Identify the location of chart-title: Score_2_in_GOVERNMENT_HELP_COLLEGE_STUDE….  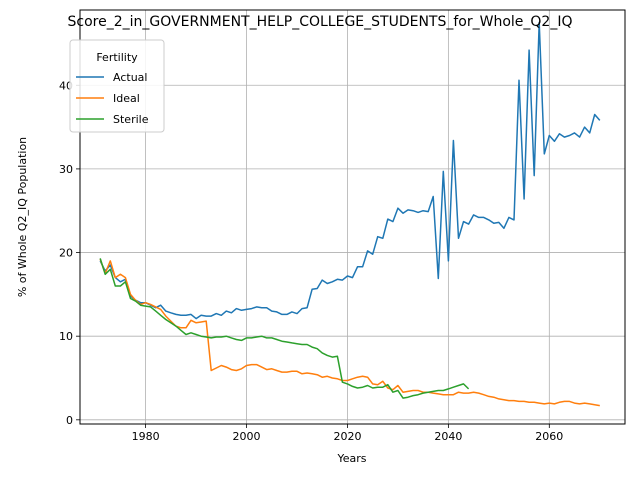
(320, 22).